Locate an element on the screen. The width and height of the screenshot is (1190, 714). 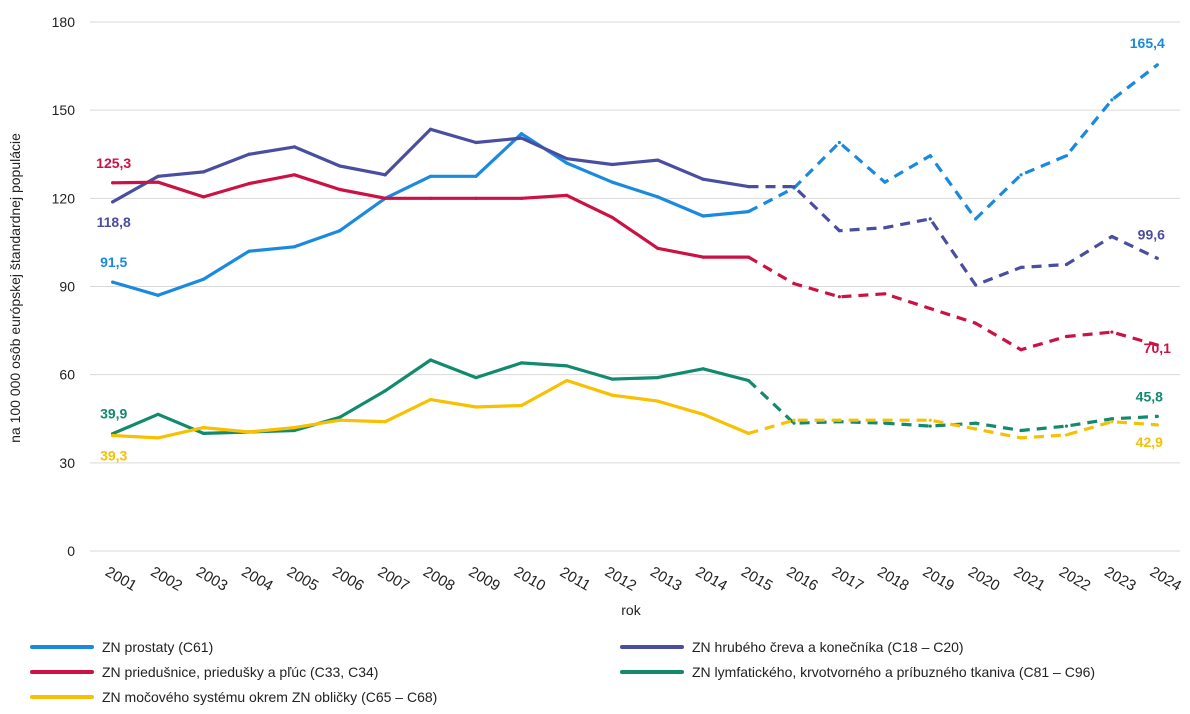
x-tick-label: 2024 is located at coordinates (1165, 578).